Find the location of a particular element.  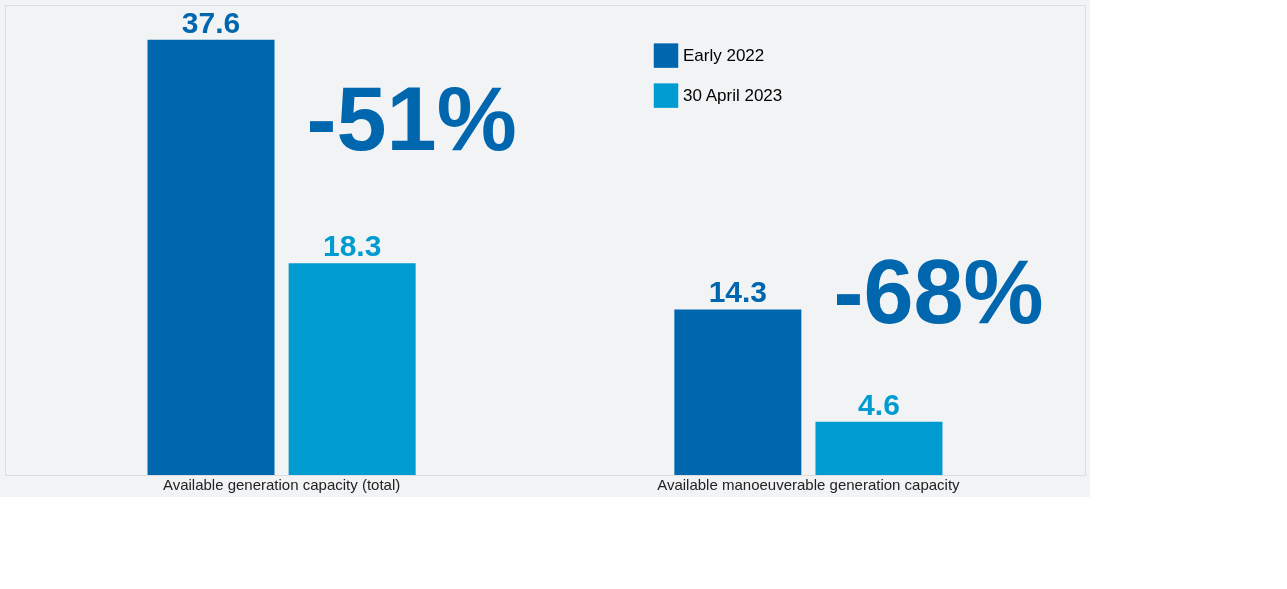

data-label: 14.3 is located at coordinates (738, 292).